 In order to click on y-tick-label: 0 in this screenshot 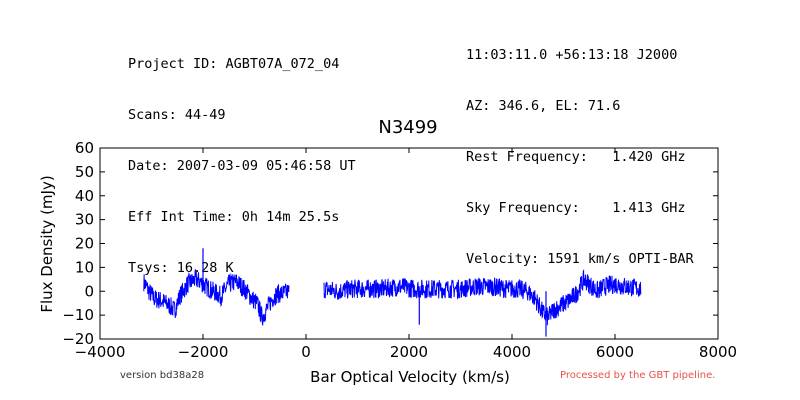, I will do `click(89, 291)`.